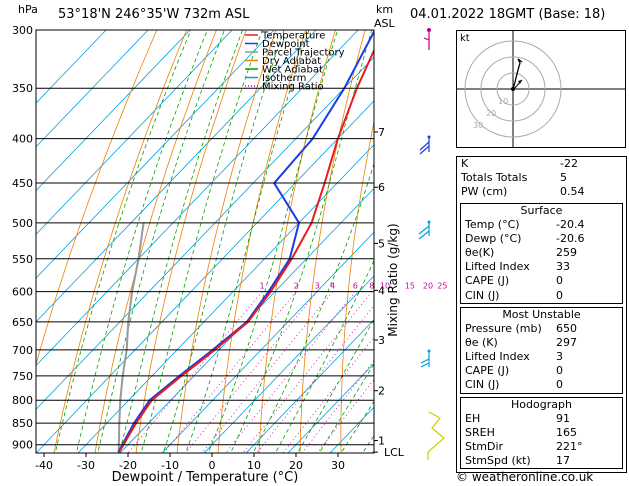 The height and width of the screenshot is (486, 629). I want to click on mixing-ratio-label: 20, so click(428, 286).